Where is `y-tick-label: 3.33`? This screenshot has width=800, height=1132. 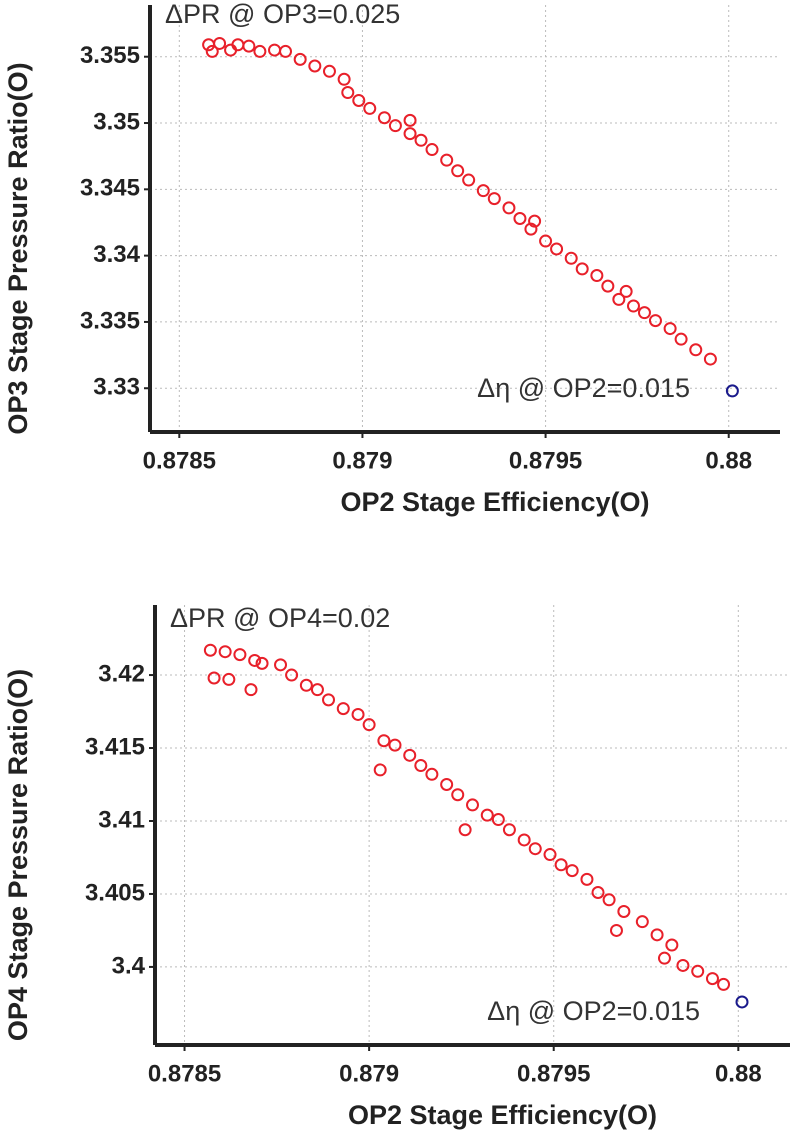 y-tick-label: 3.33 is located at coordinates (116, 387).